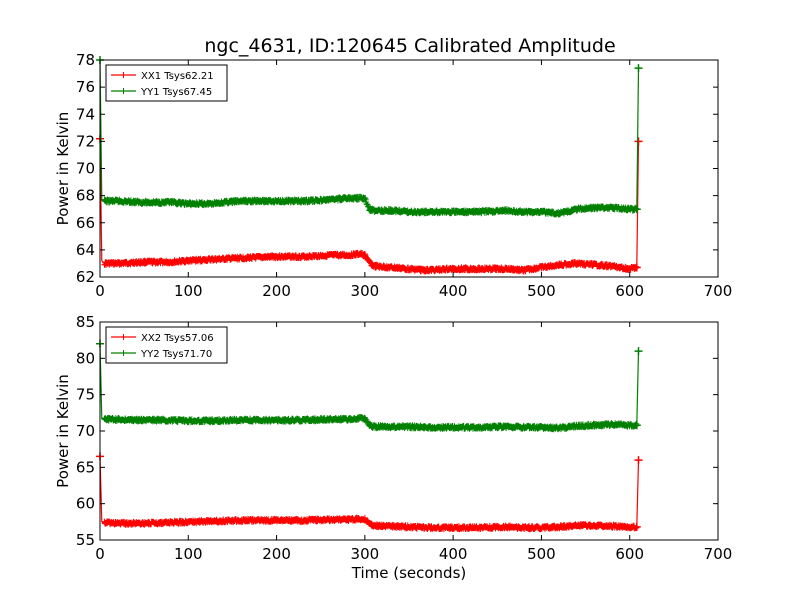  What do you see at coordinates (177, 76) in the screenshot?
I see `legend-label: XX1 Tsys62.21` at bounding box center [177, 76].